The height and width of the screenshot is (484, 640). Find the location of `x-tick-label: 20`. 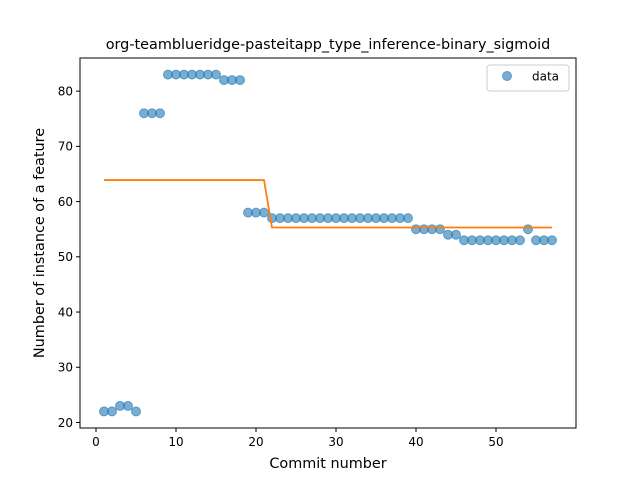

x-tick-label: 20 is located at coordinates (255, 442).